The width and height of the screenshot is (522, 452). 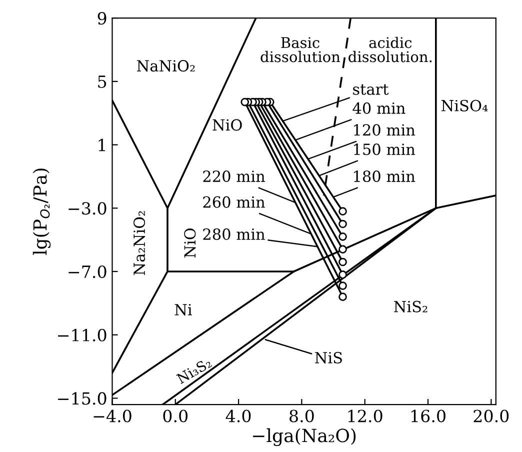 What do you see at coordinates (385, 130) in the screenshot?
I see `annotation: 120 min` at bounding box center [385, 130].